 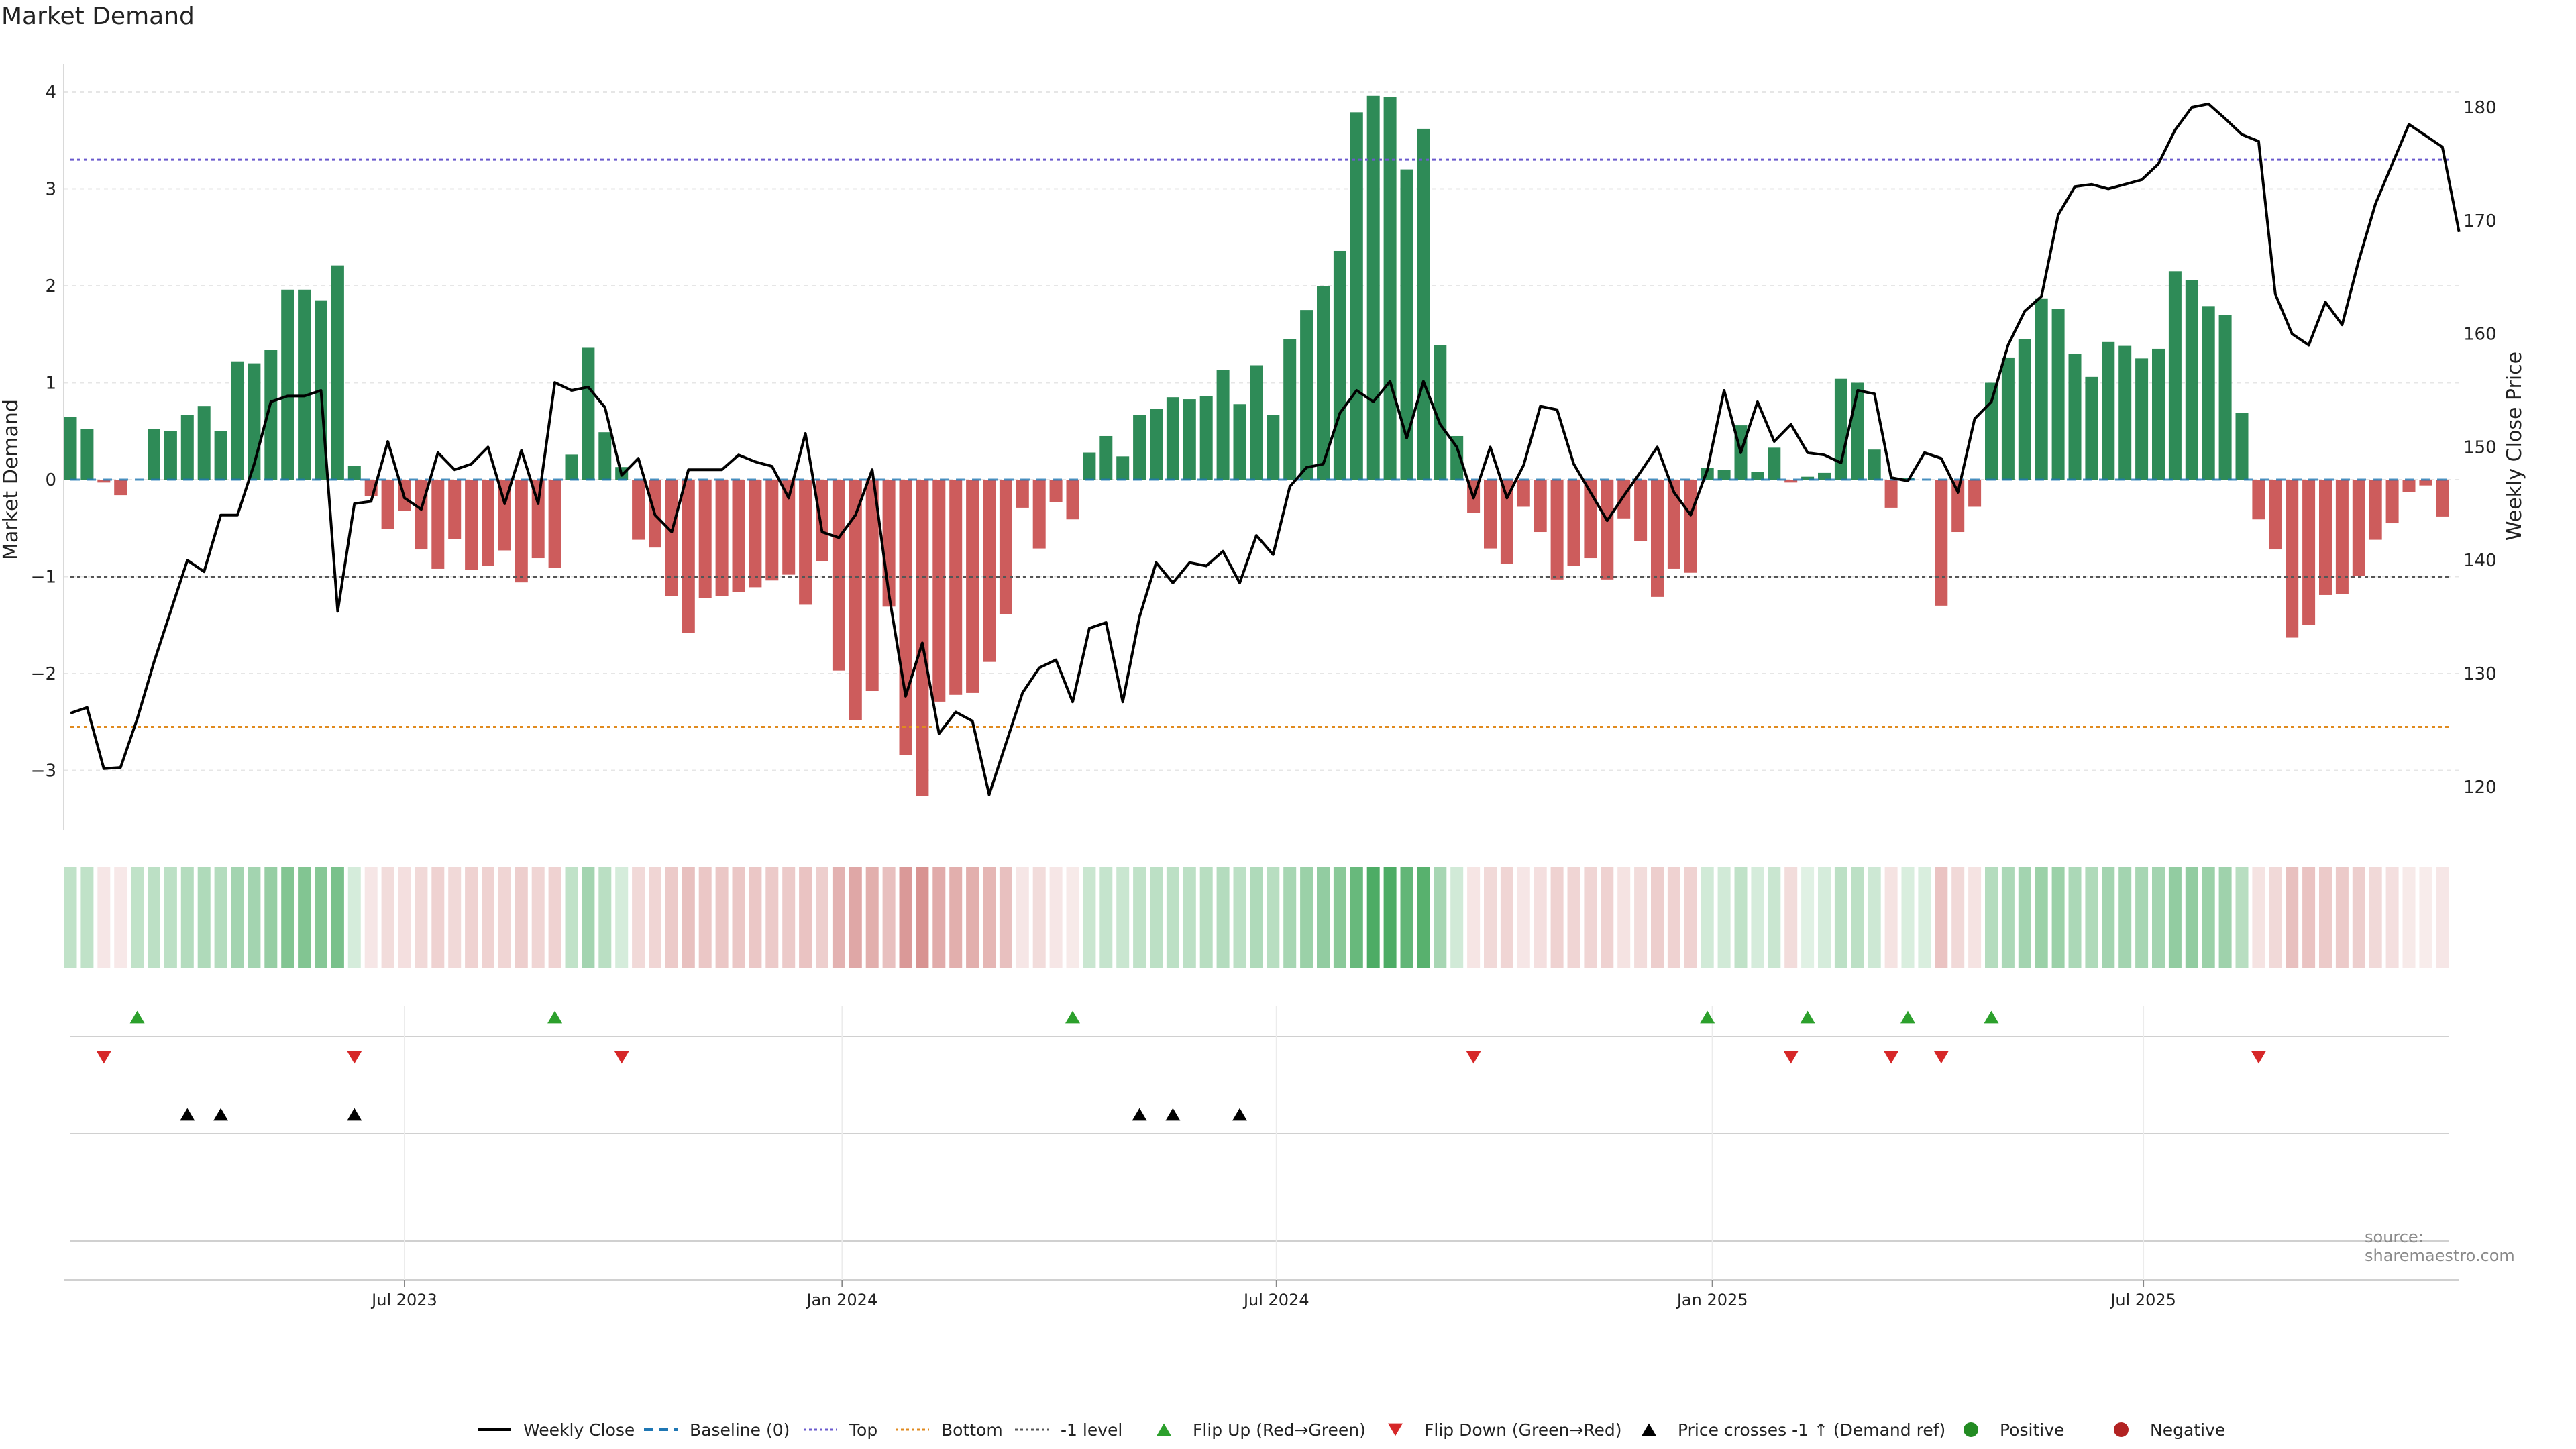 What do you see at coordinates (11, 479) in the screenshot?
I see `y-axis-title: Market Demand` at bounding box center [11, 479].